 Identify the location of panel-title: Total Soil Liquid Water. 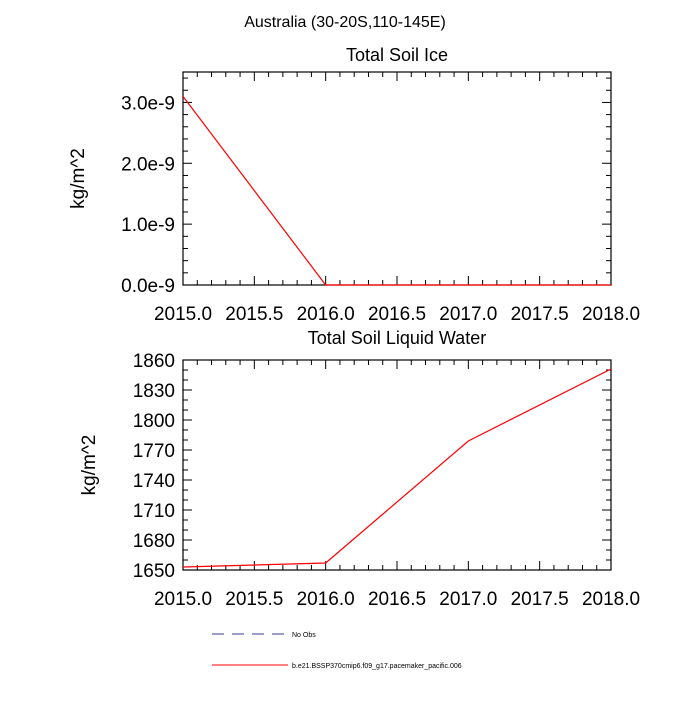
(397, 338).